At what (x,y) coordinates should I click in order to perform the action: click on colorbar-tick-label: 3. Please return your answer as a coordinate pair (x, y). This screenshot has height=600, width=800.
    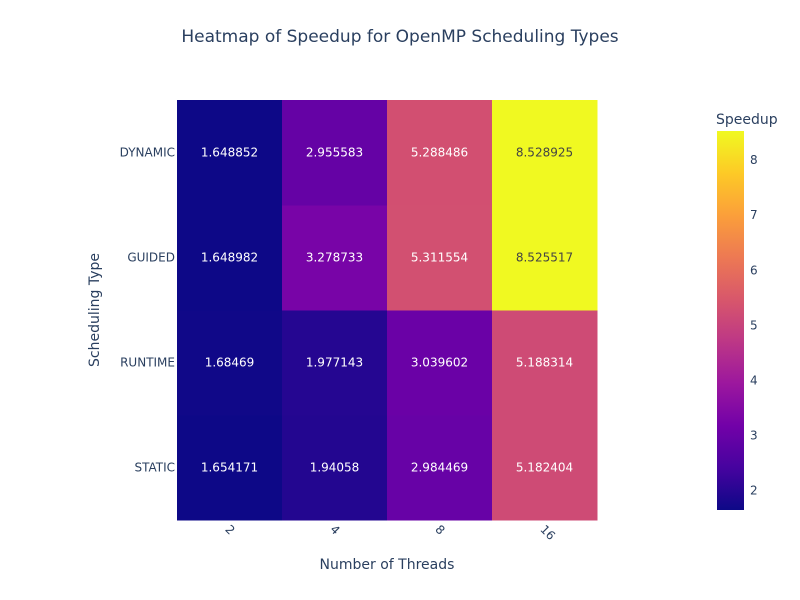
    Looking at the image, I should click on (754, 436).